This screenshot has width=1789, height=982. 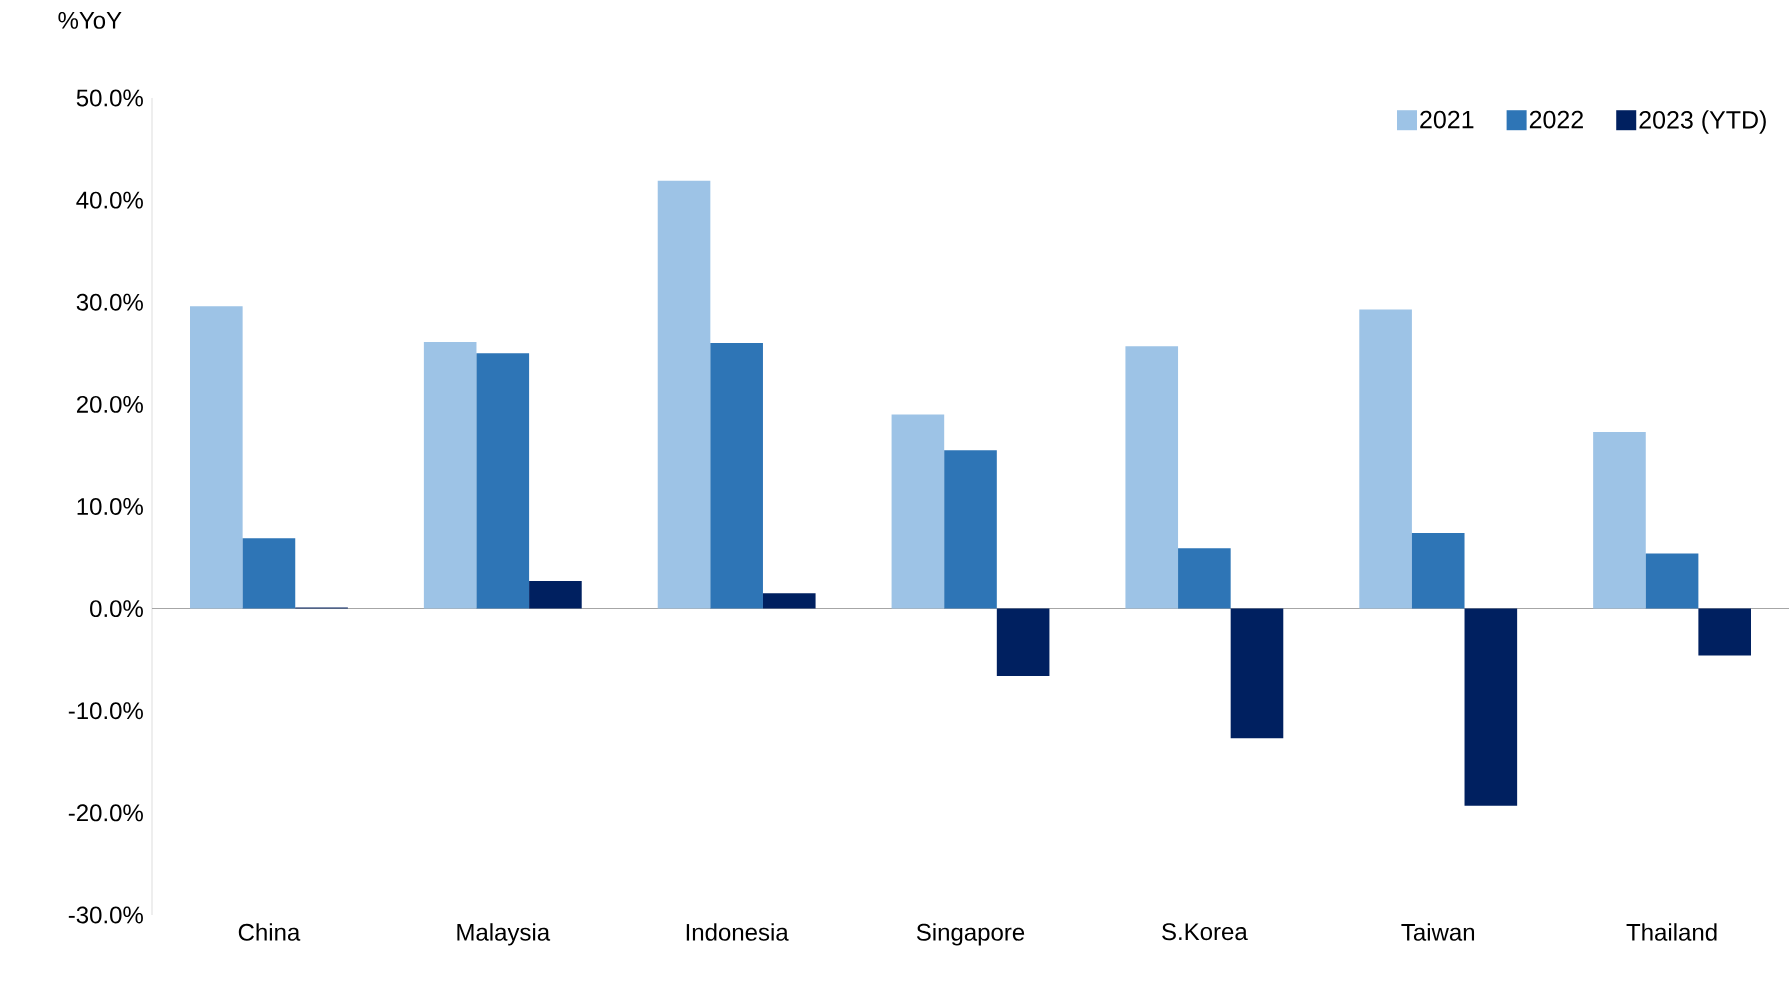 I want to click on y-tick-label: 0.0%, so click(x=116, y=609).